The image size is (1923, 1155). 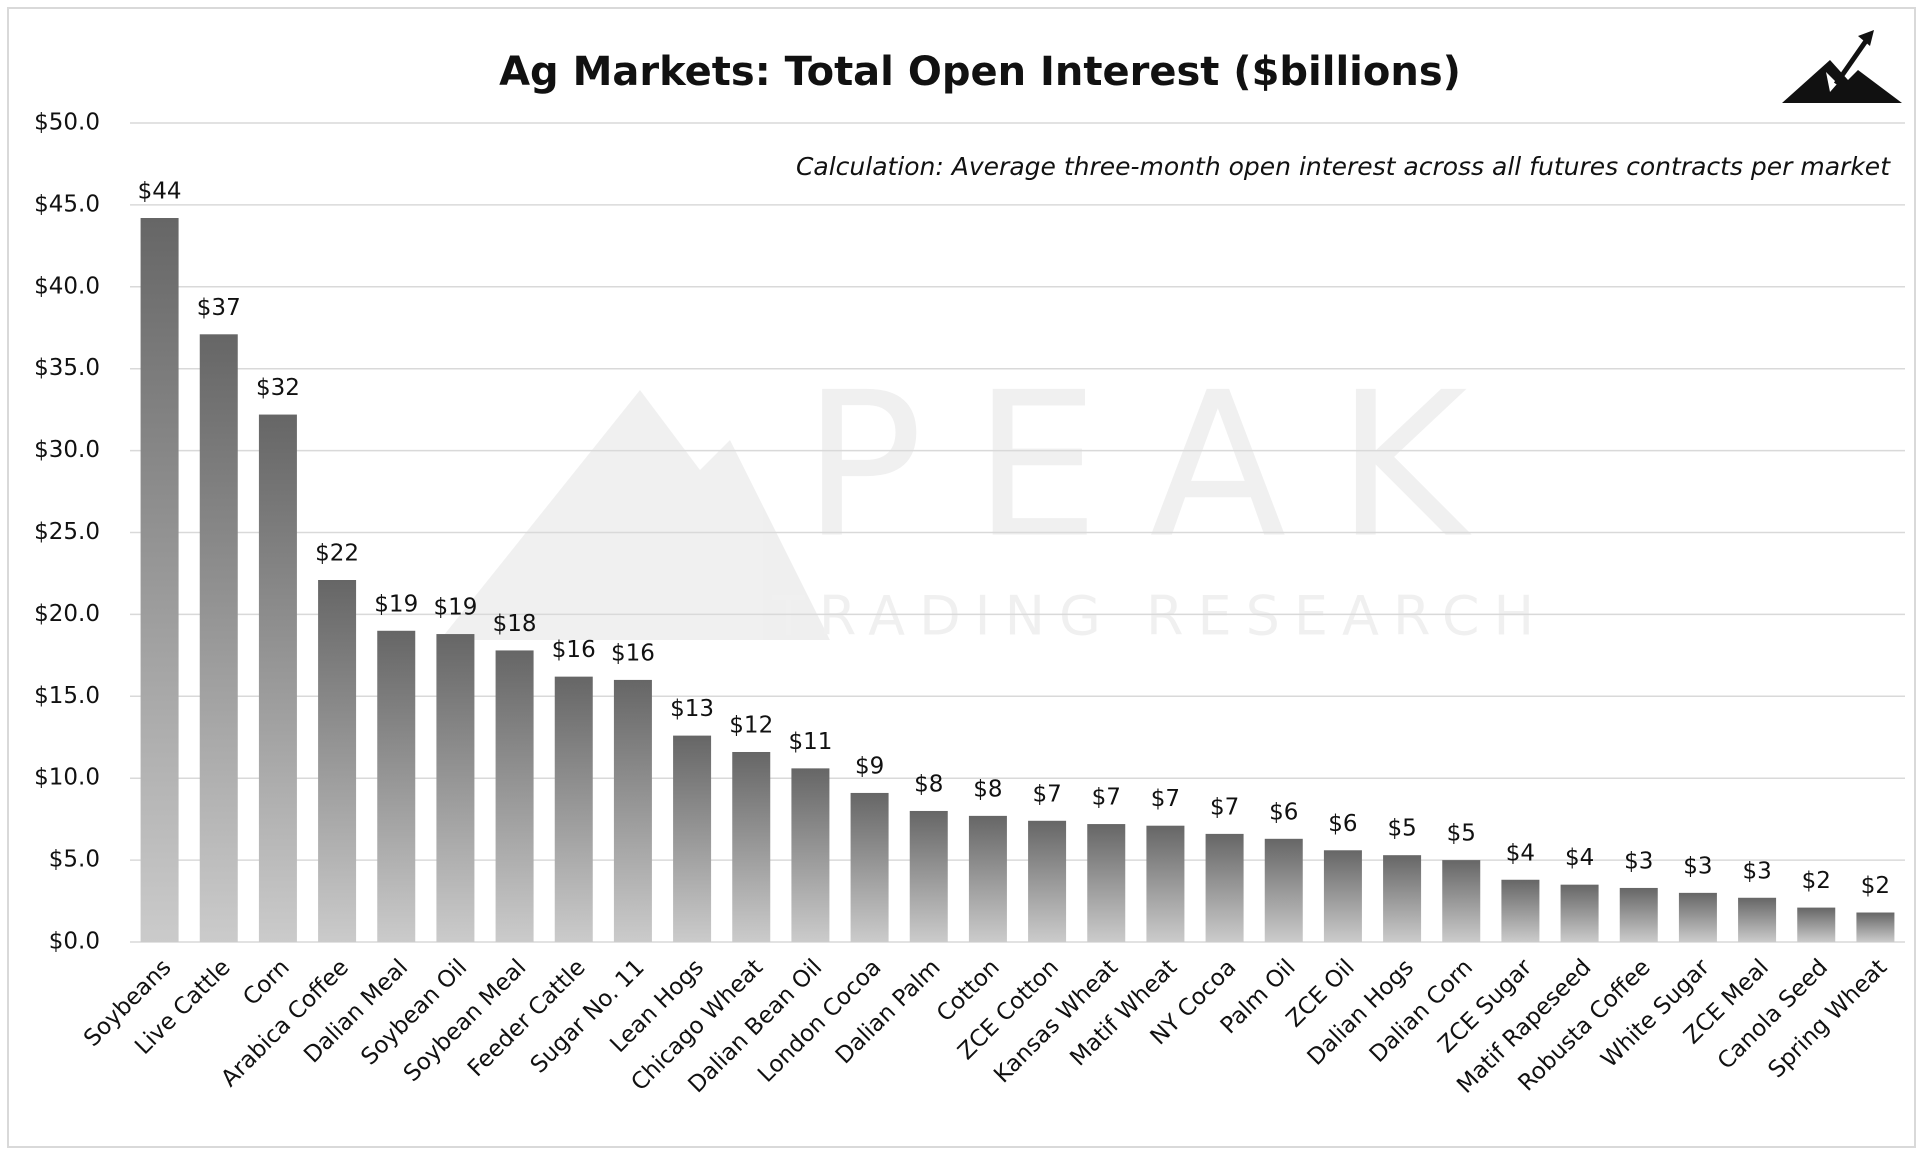 I want to click on y-tick-label: $15.0, so click(x=67, y=696).